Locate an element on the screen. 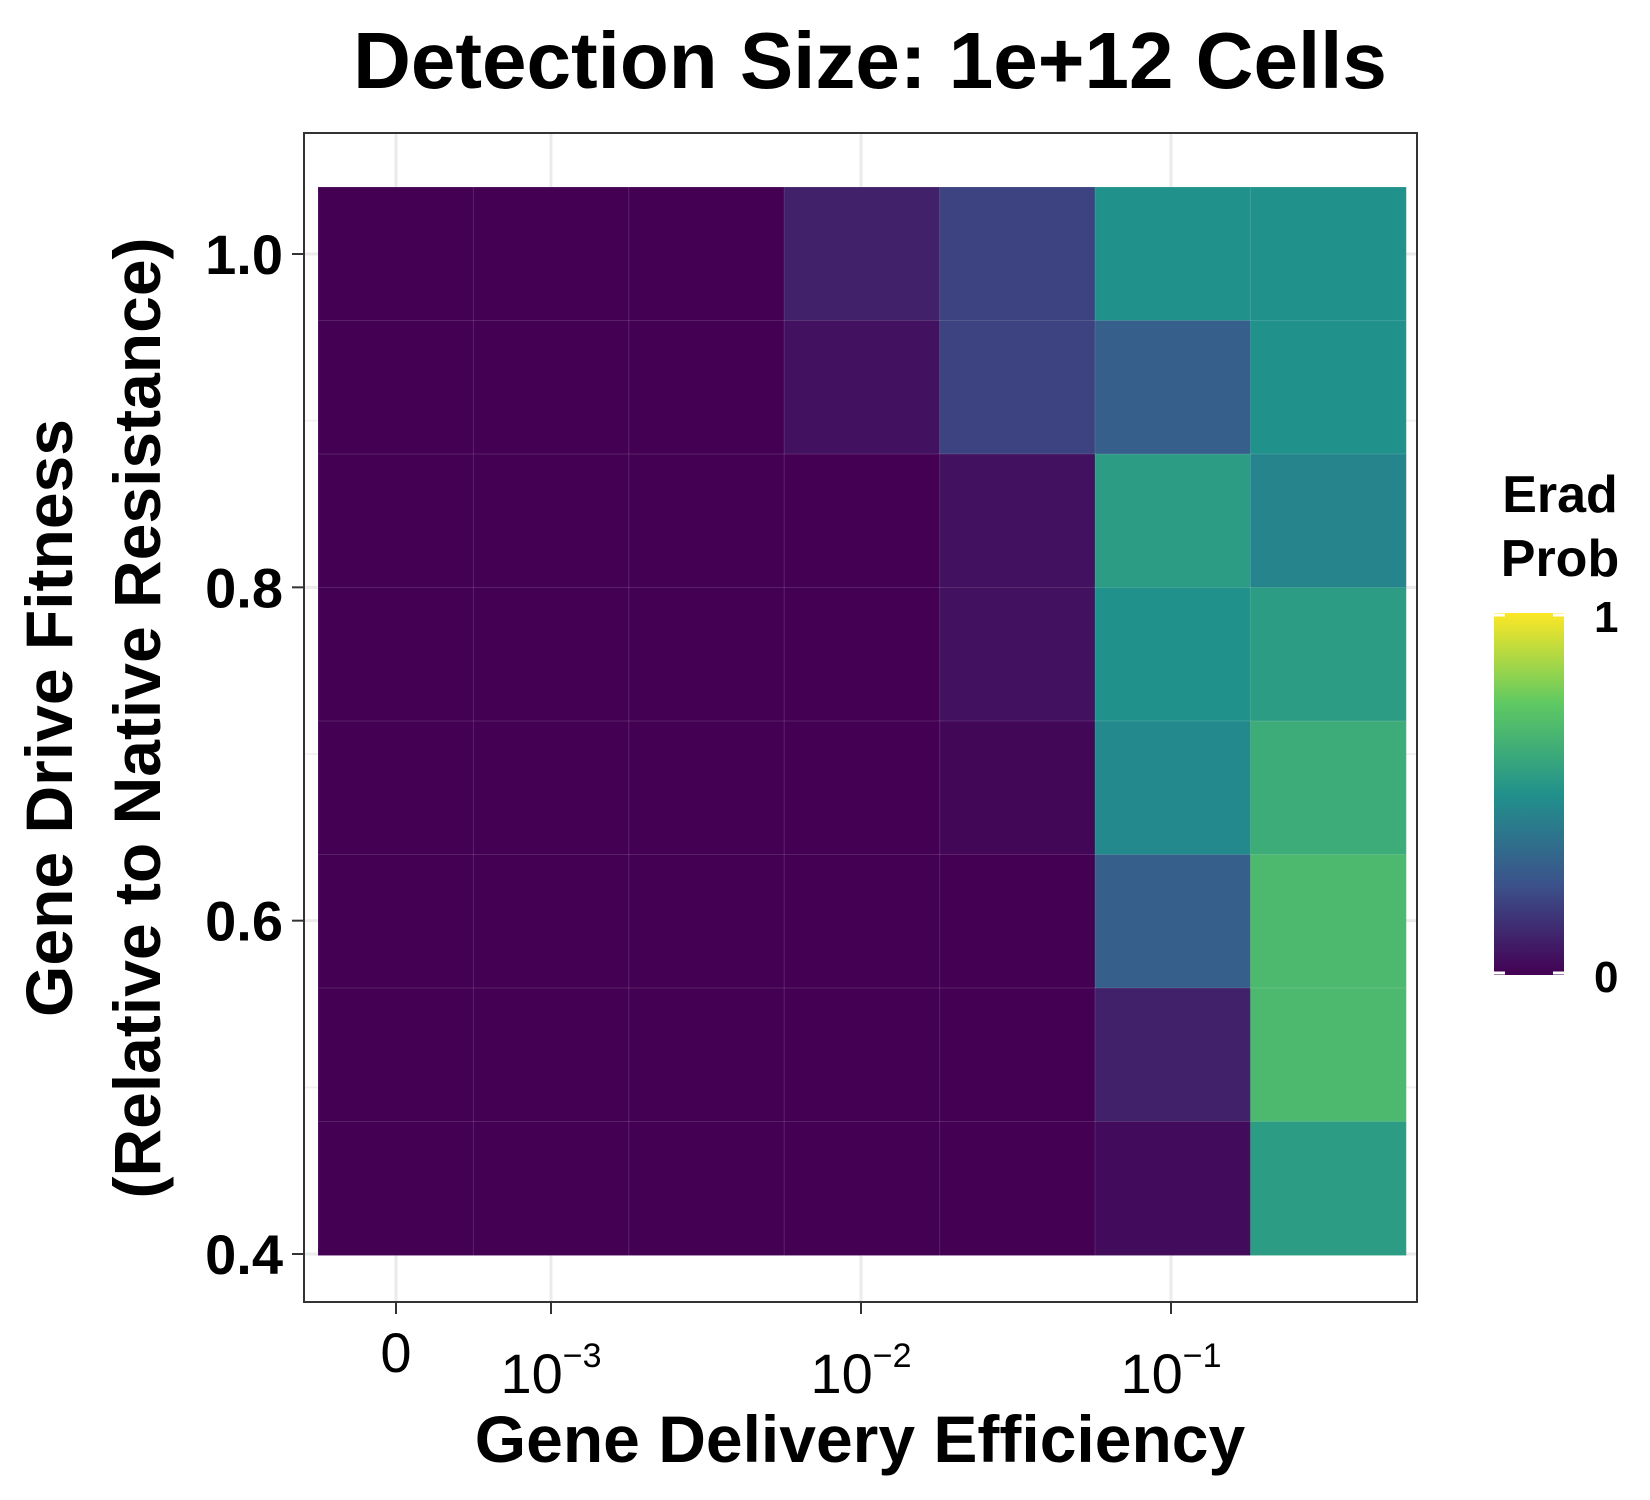  x-axis: 0 10⁻³ 10⁻² 10⁻¹ is located at coordinates (801, 1353).